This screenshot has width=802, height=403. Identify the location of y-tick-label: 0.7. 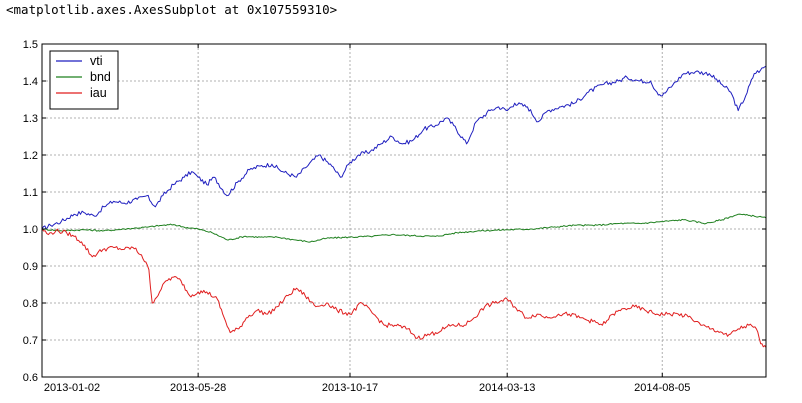
(30, 341).